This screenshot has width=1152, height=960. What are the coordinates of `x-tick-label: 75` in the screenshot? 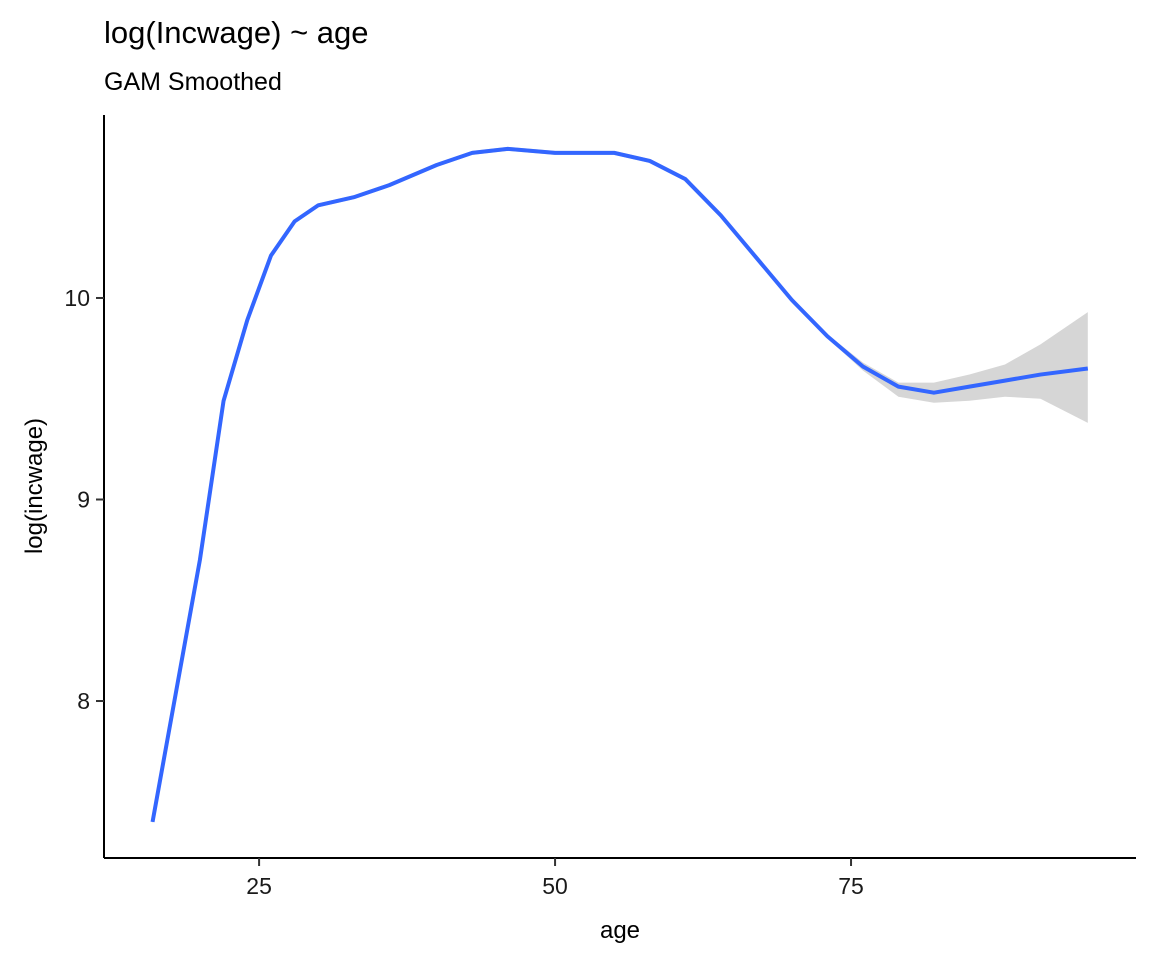 It's located at (851, 886).